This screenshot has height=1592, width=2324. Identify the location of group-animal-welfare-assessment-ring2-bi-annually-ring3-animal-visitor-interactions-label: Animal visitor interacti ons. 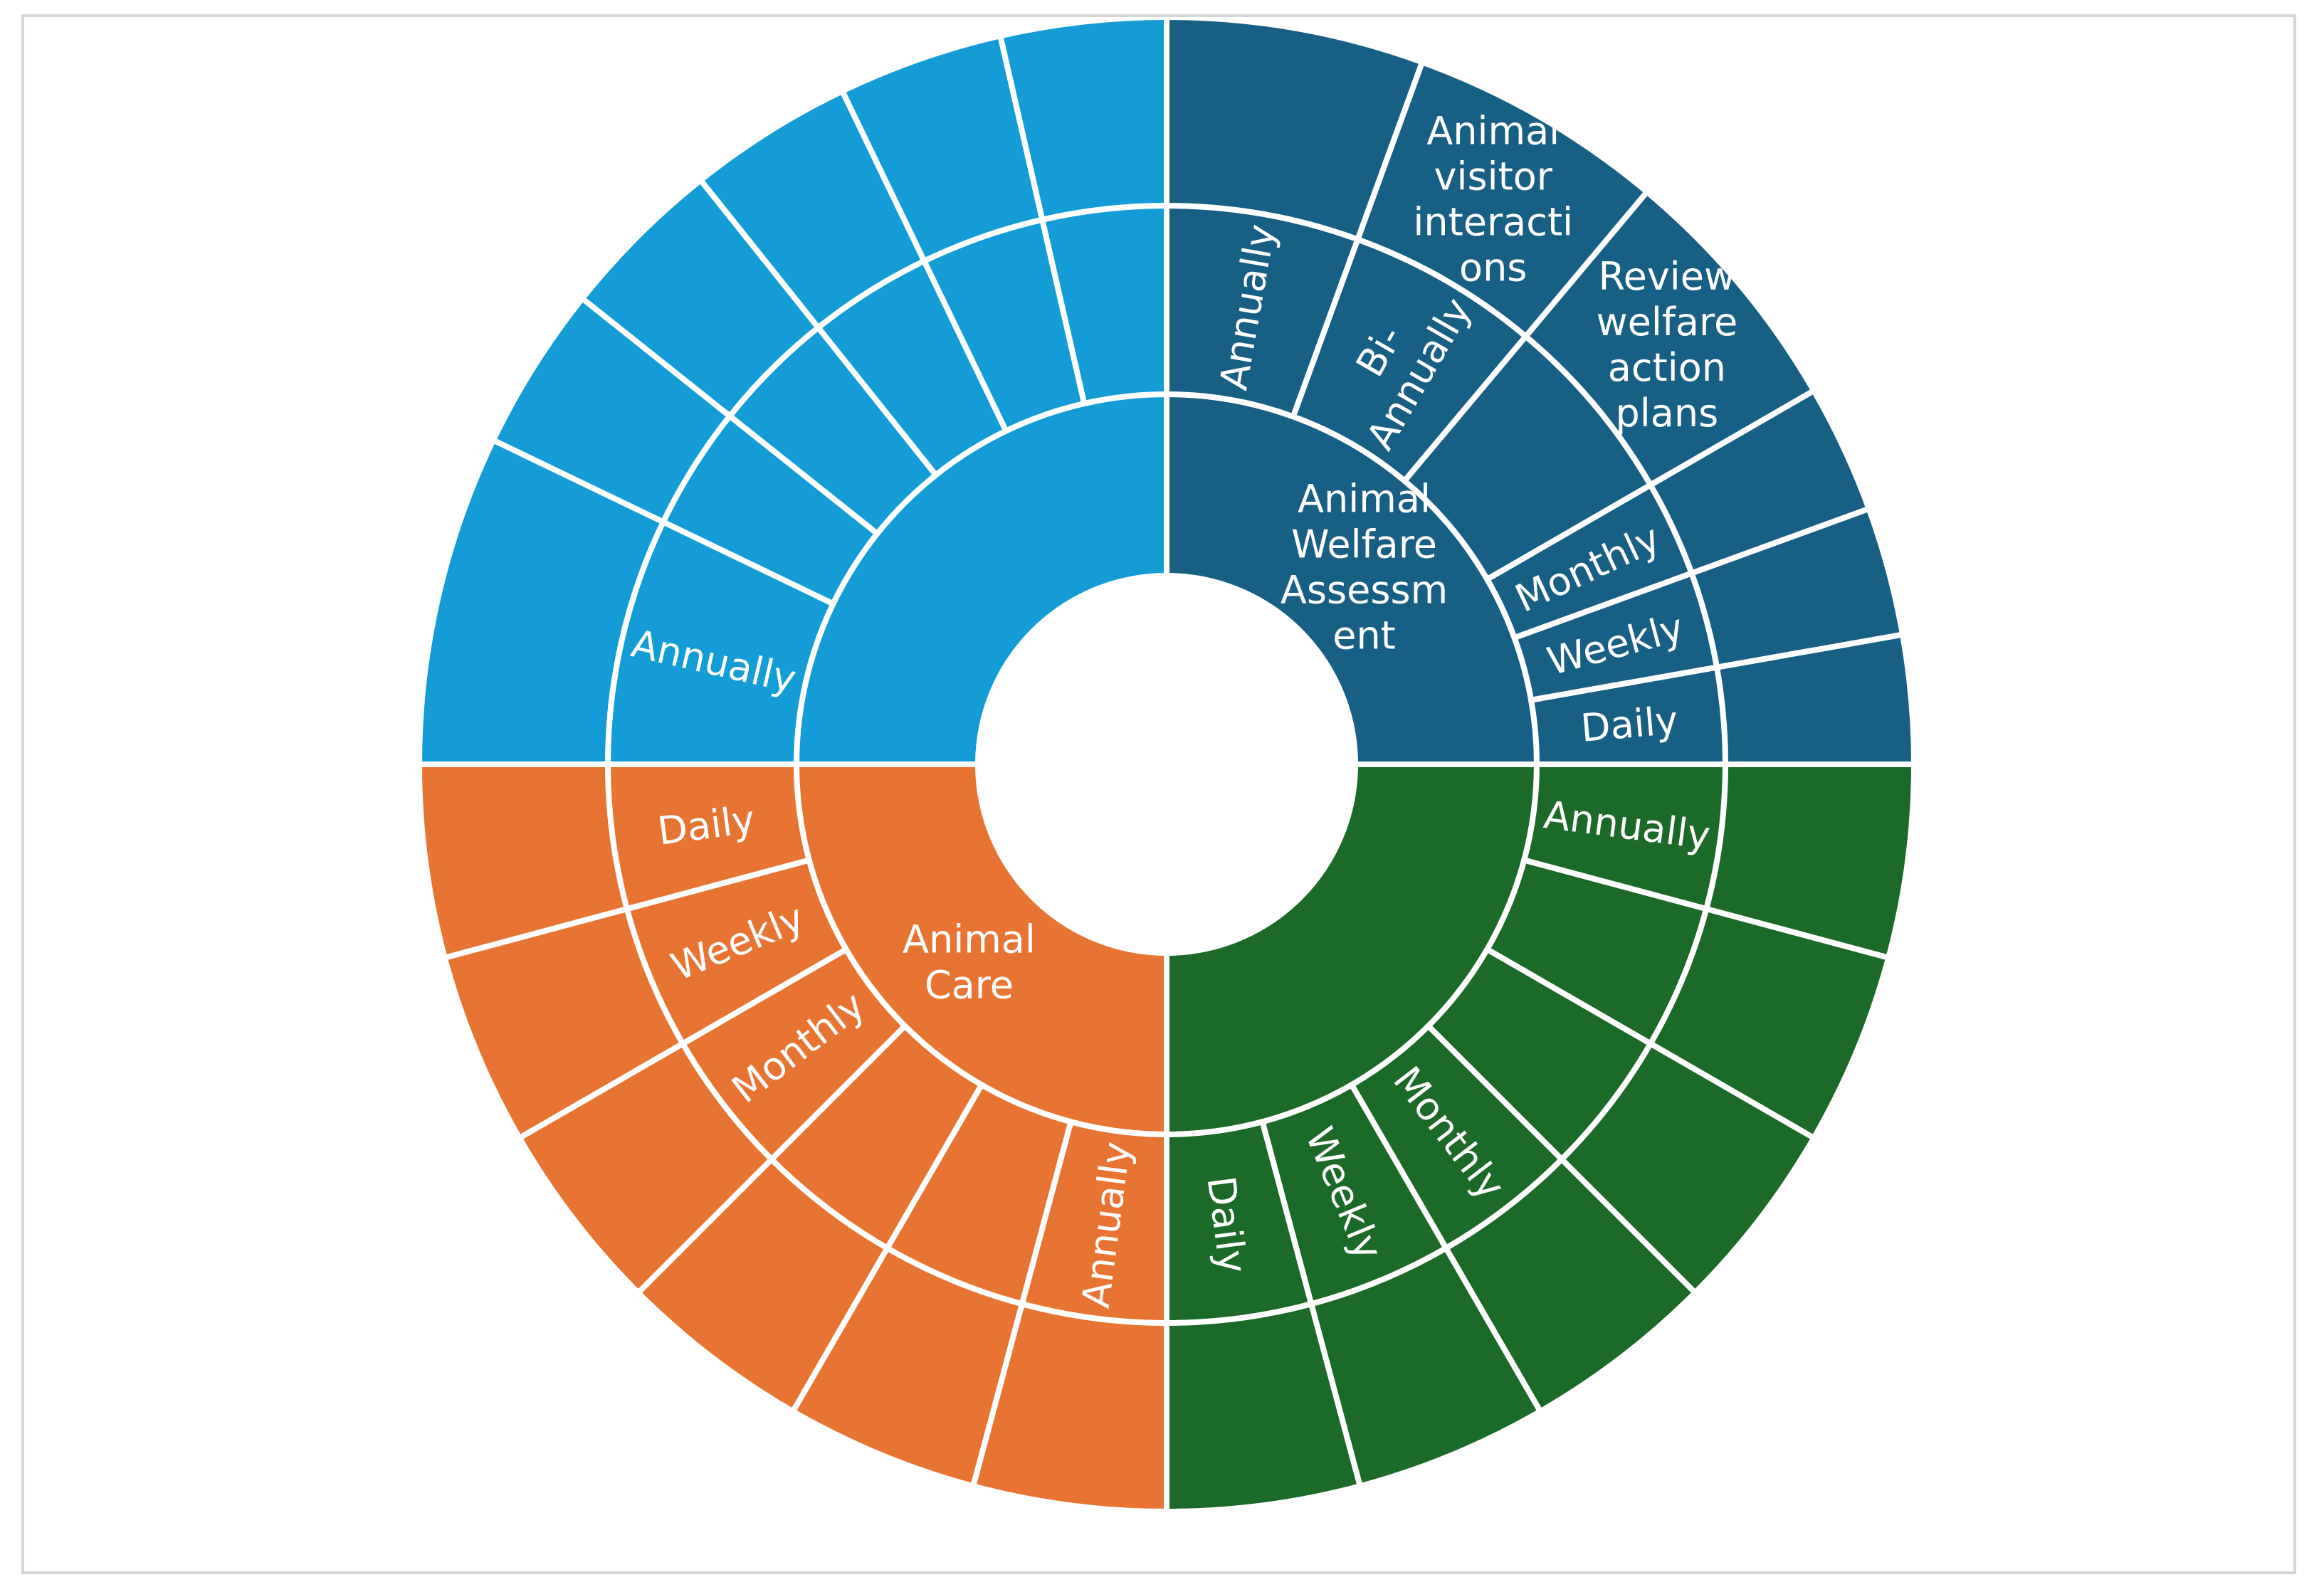
(1493, 199).